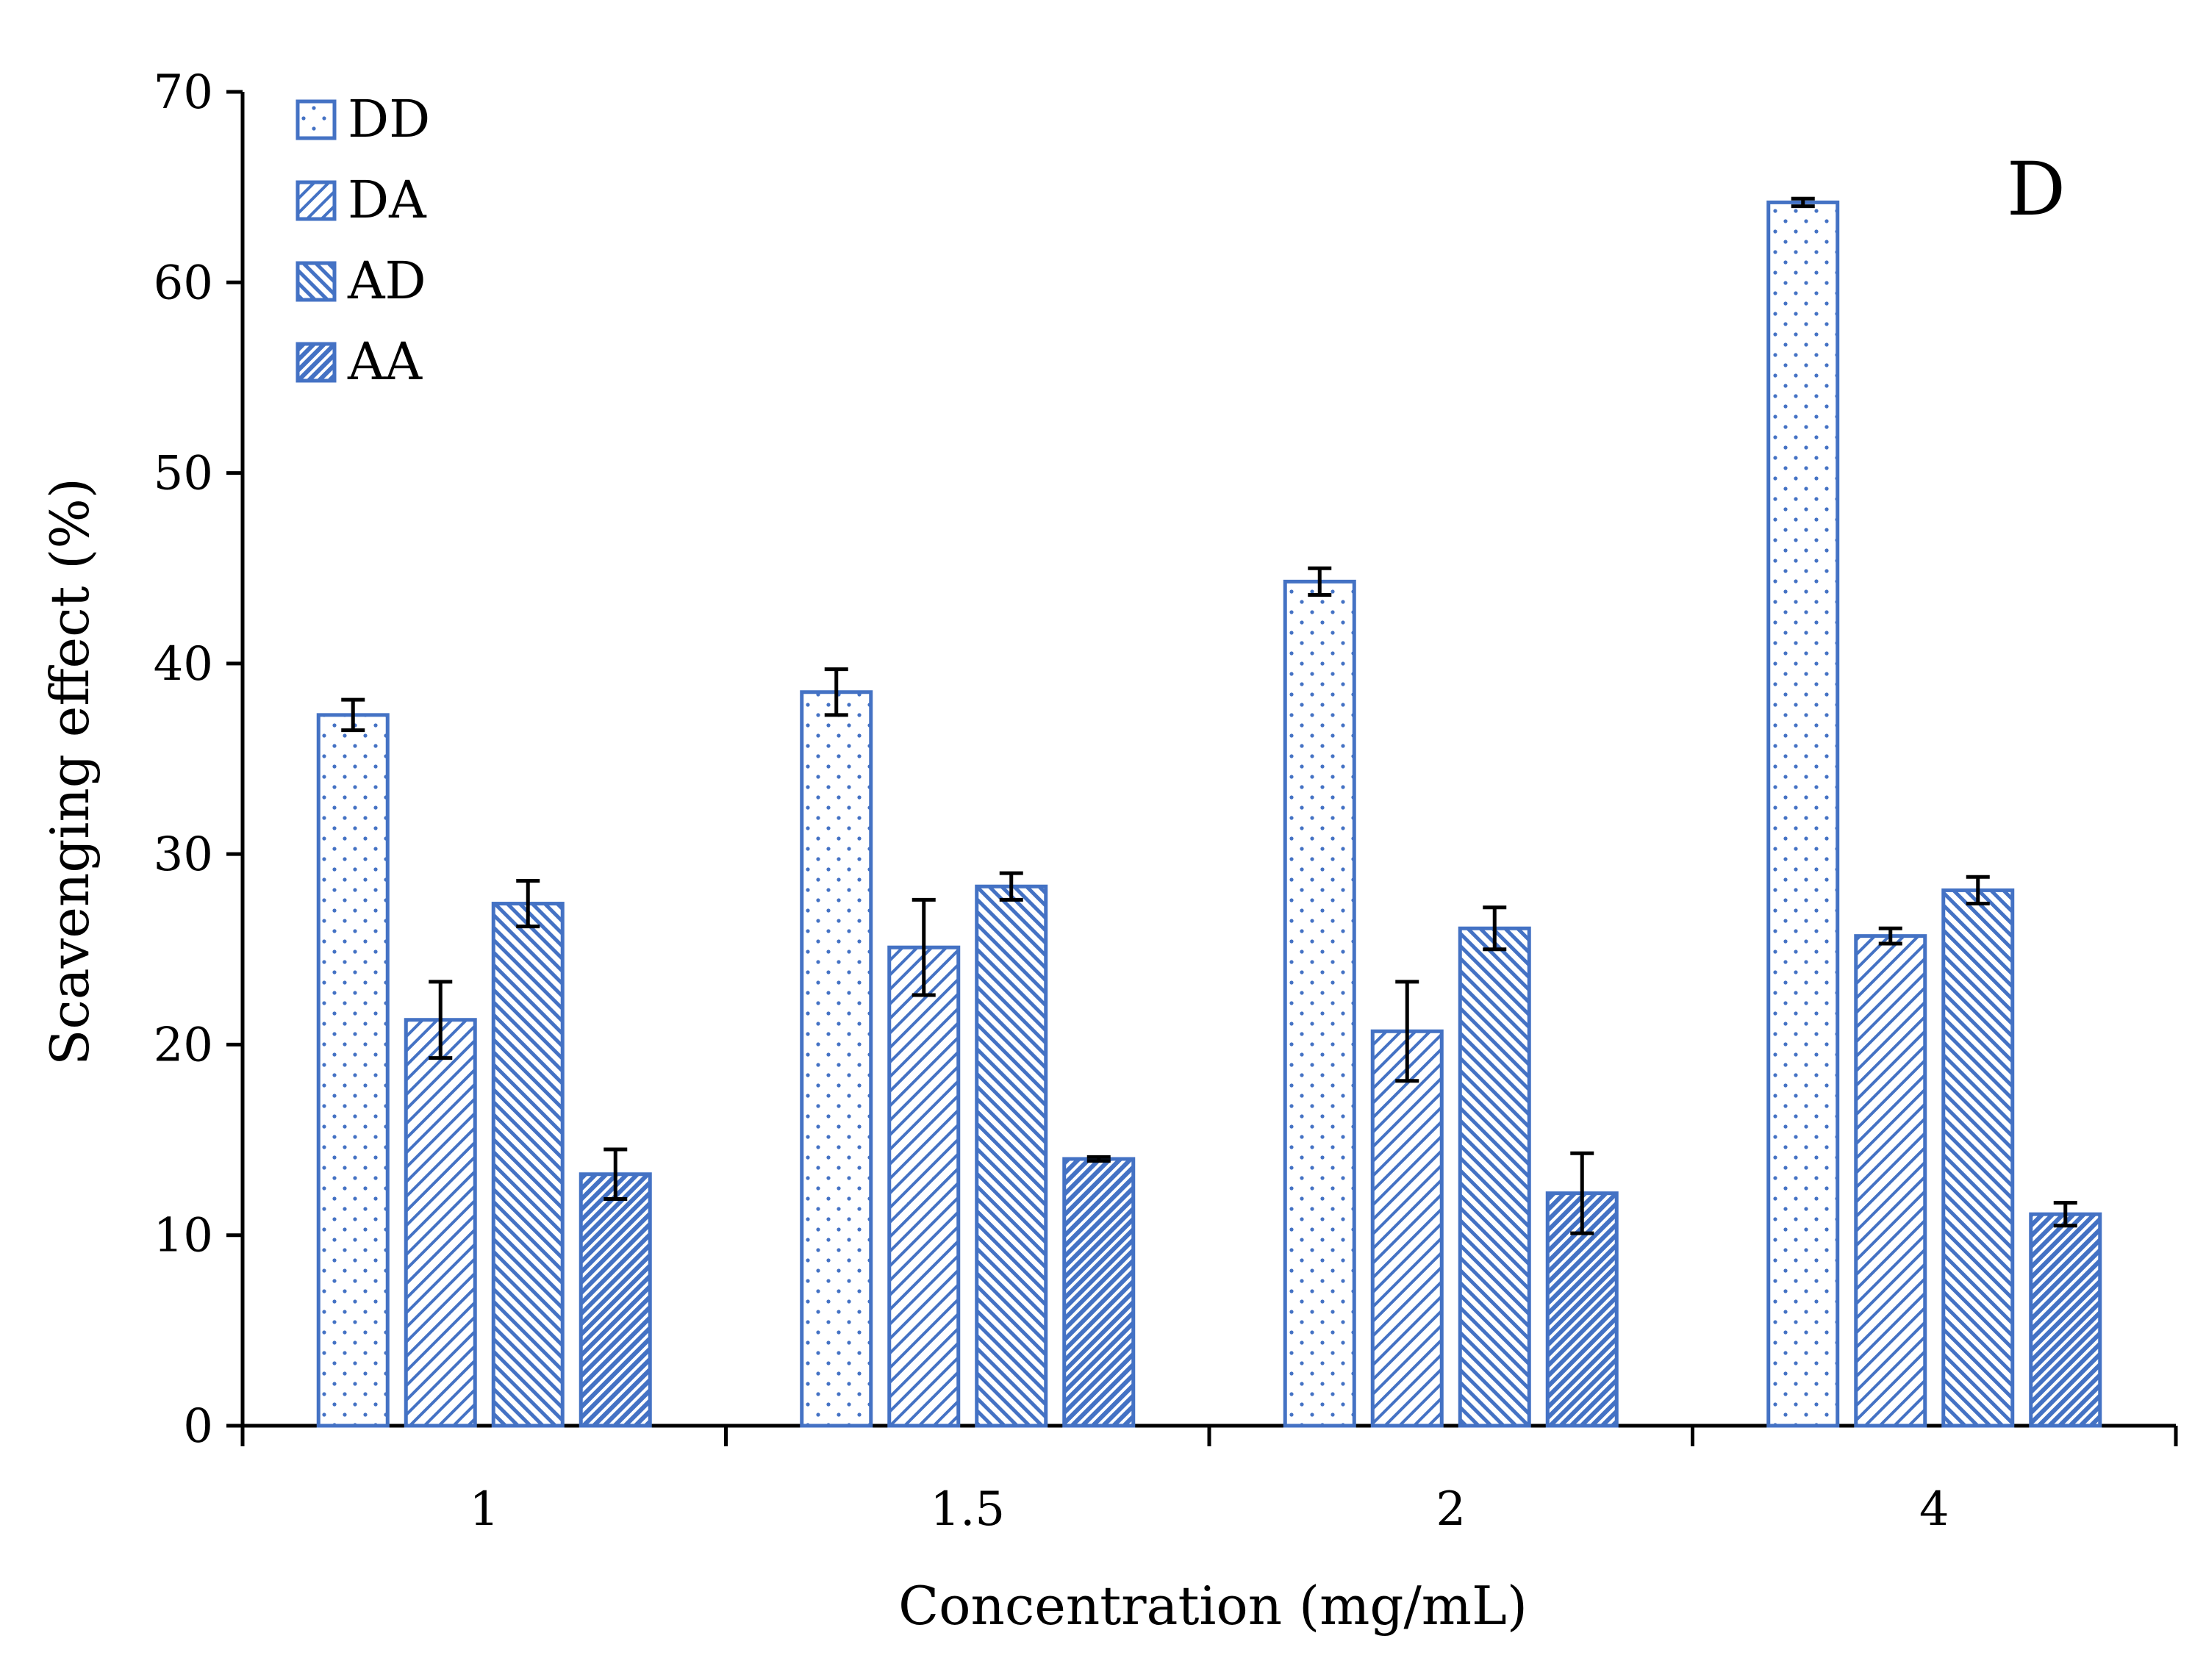 The height and width of the screenshot is (1680, 2206). I want to click on error-bar-AD-1.5, so click(1011, 887).